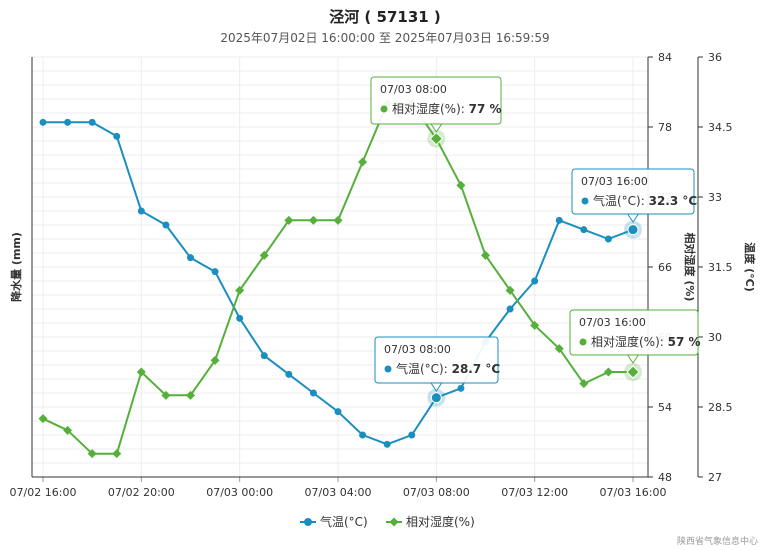 This screenshot has height=550, width=770. What do you see at coordinates (344, 521) in the screenshot?
I see `legend-label: 气温(°C)` at bounding box center [344, 521].